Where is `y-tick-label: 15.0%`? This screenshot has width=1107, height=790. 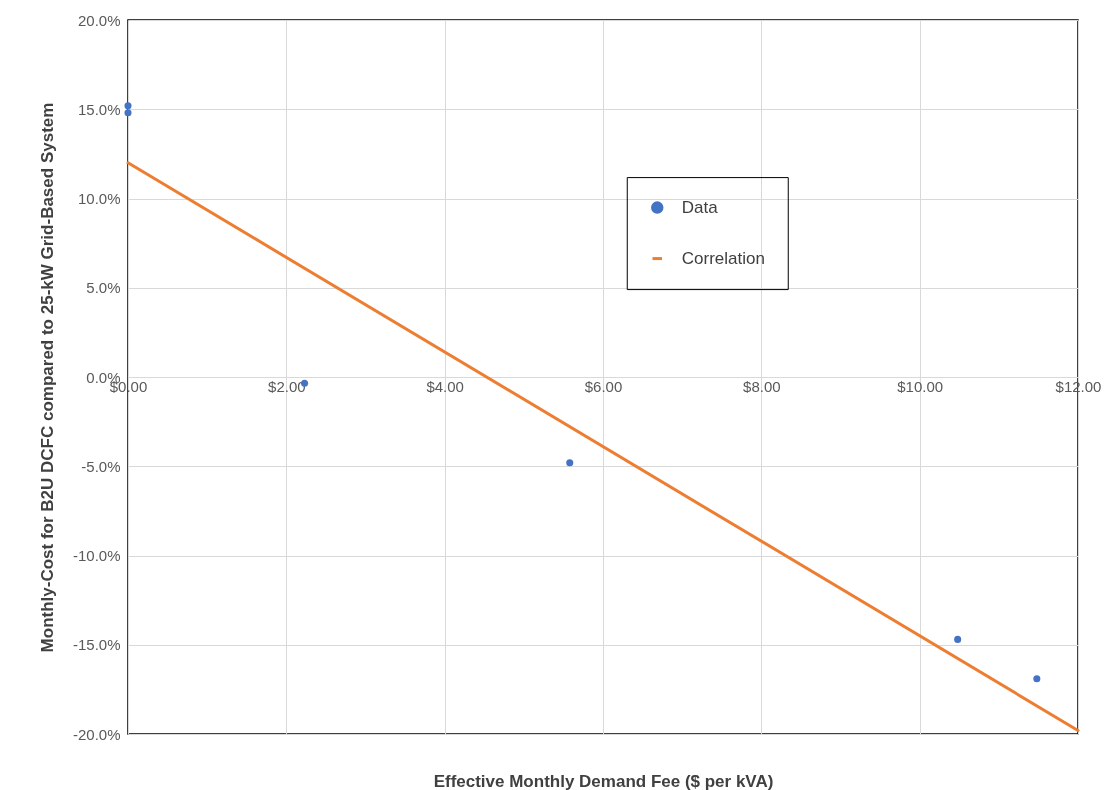
y-tick-label: 15.0% is located at coordinates (99, 109).